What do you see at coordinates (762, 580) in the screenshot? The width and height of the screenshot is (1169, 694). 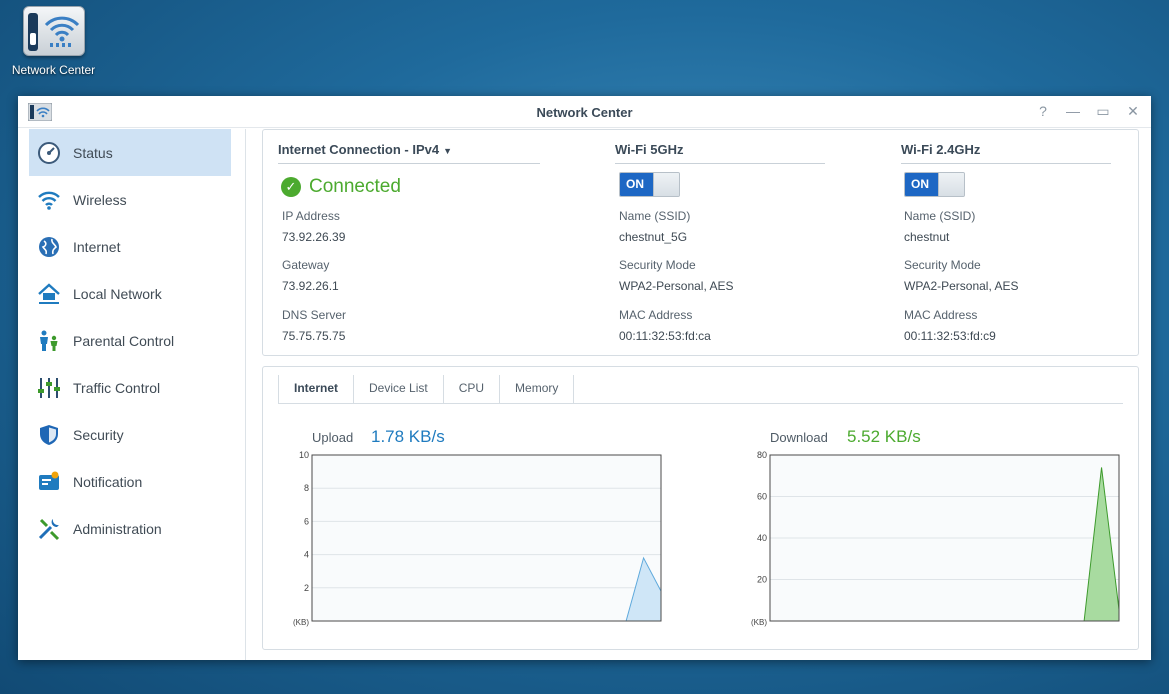 I see `y-tick-label: 20` at bounding box center [762, 580].